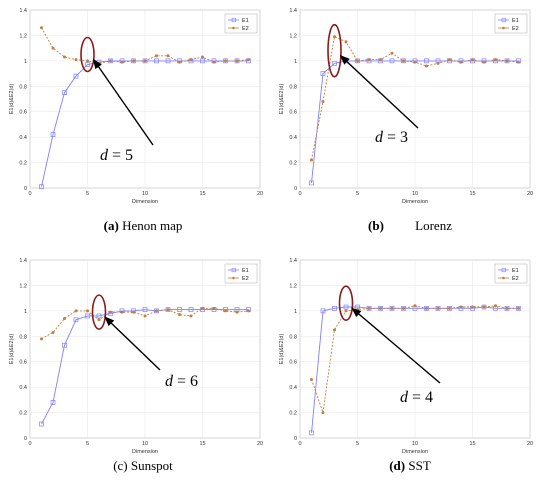  Describe the element at coordinates (515, 279) in the screenshot. I see `legend-label: E2` at that location.